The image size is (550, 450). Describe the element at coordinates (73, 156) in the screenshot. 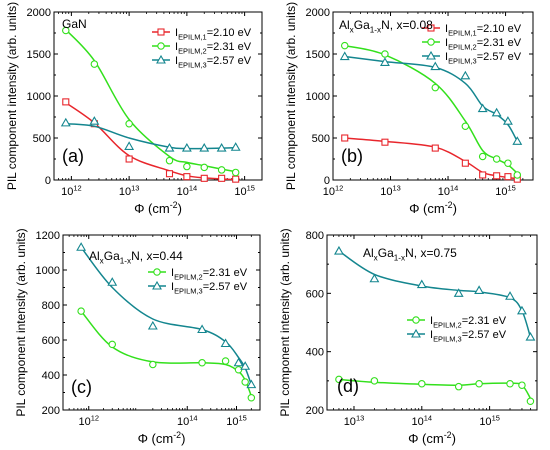

I see `panel-letter: (a)` at that location.